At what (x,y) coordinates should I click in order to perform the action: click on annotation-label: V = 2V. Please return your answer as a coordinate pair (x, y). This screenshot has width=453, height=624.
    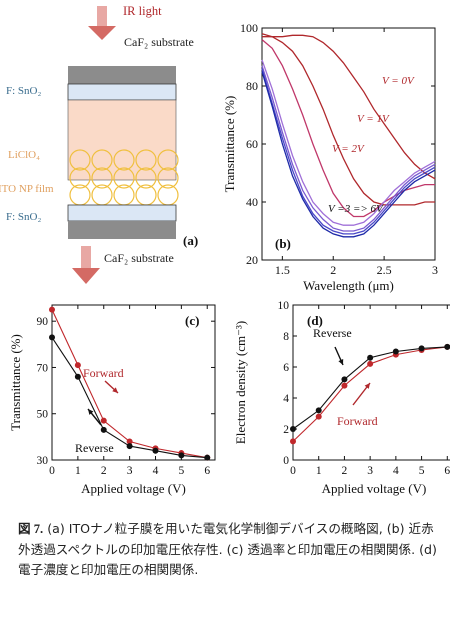
    Looking at the image, I should click on (348, 149).